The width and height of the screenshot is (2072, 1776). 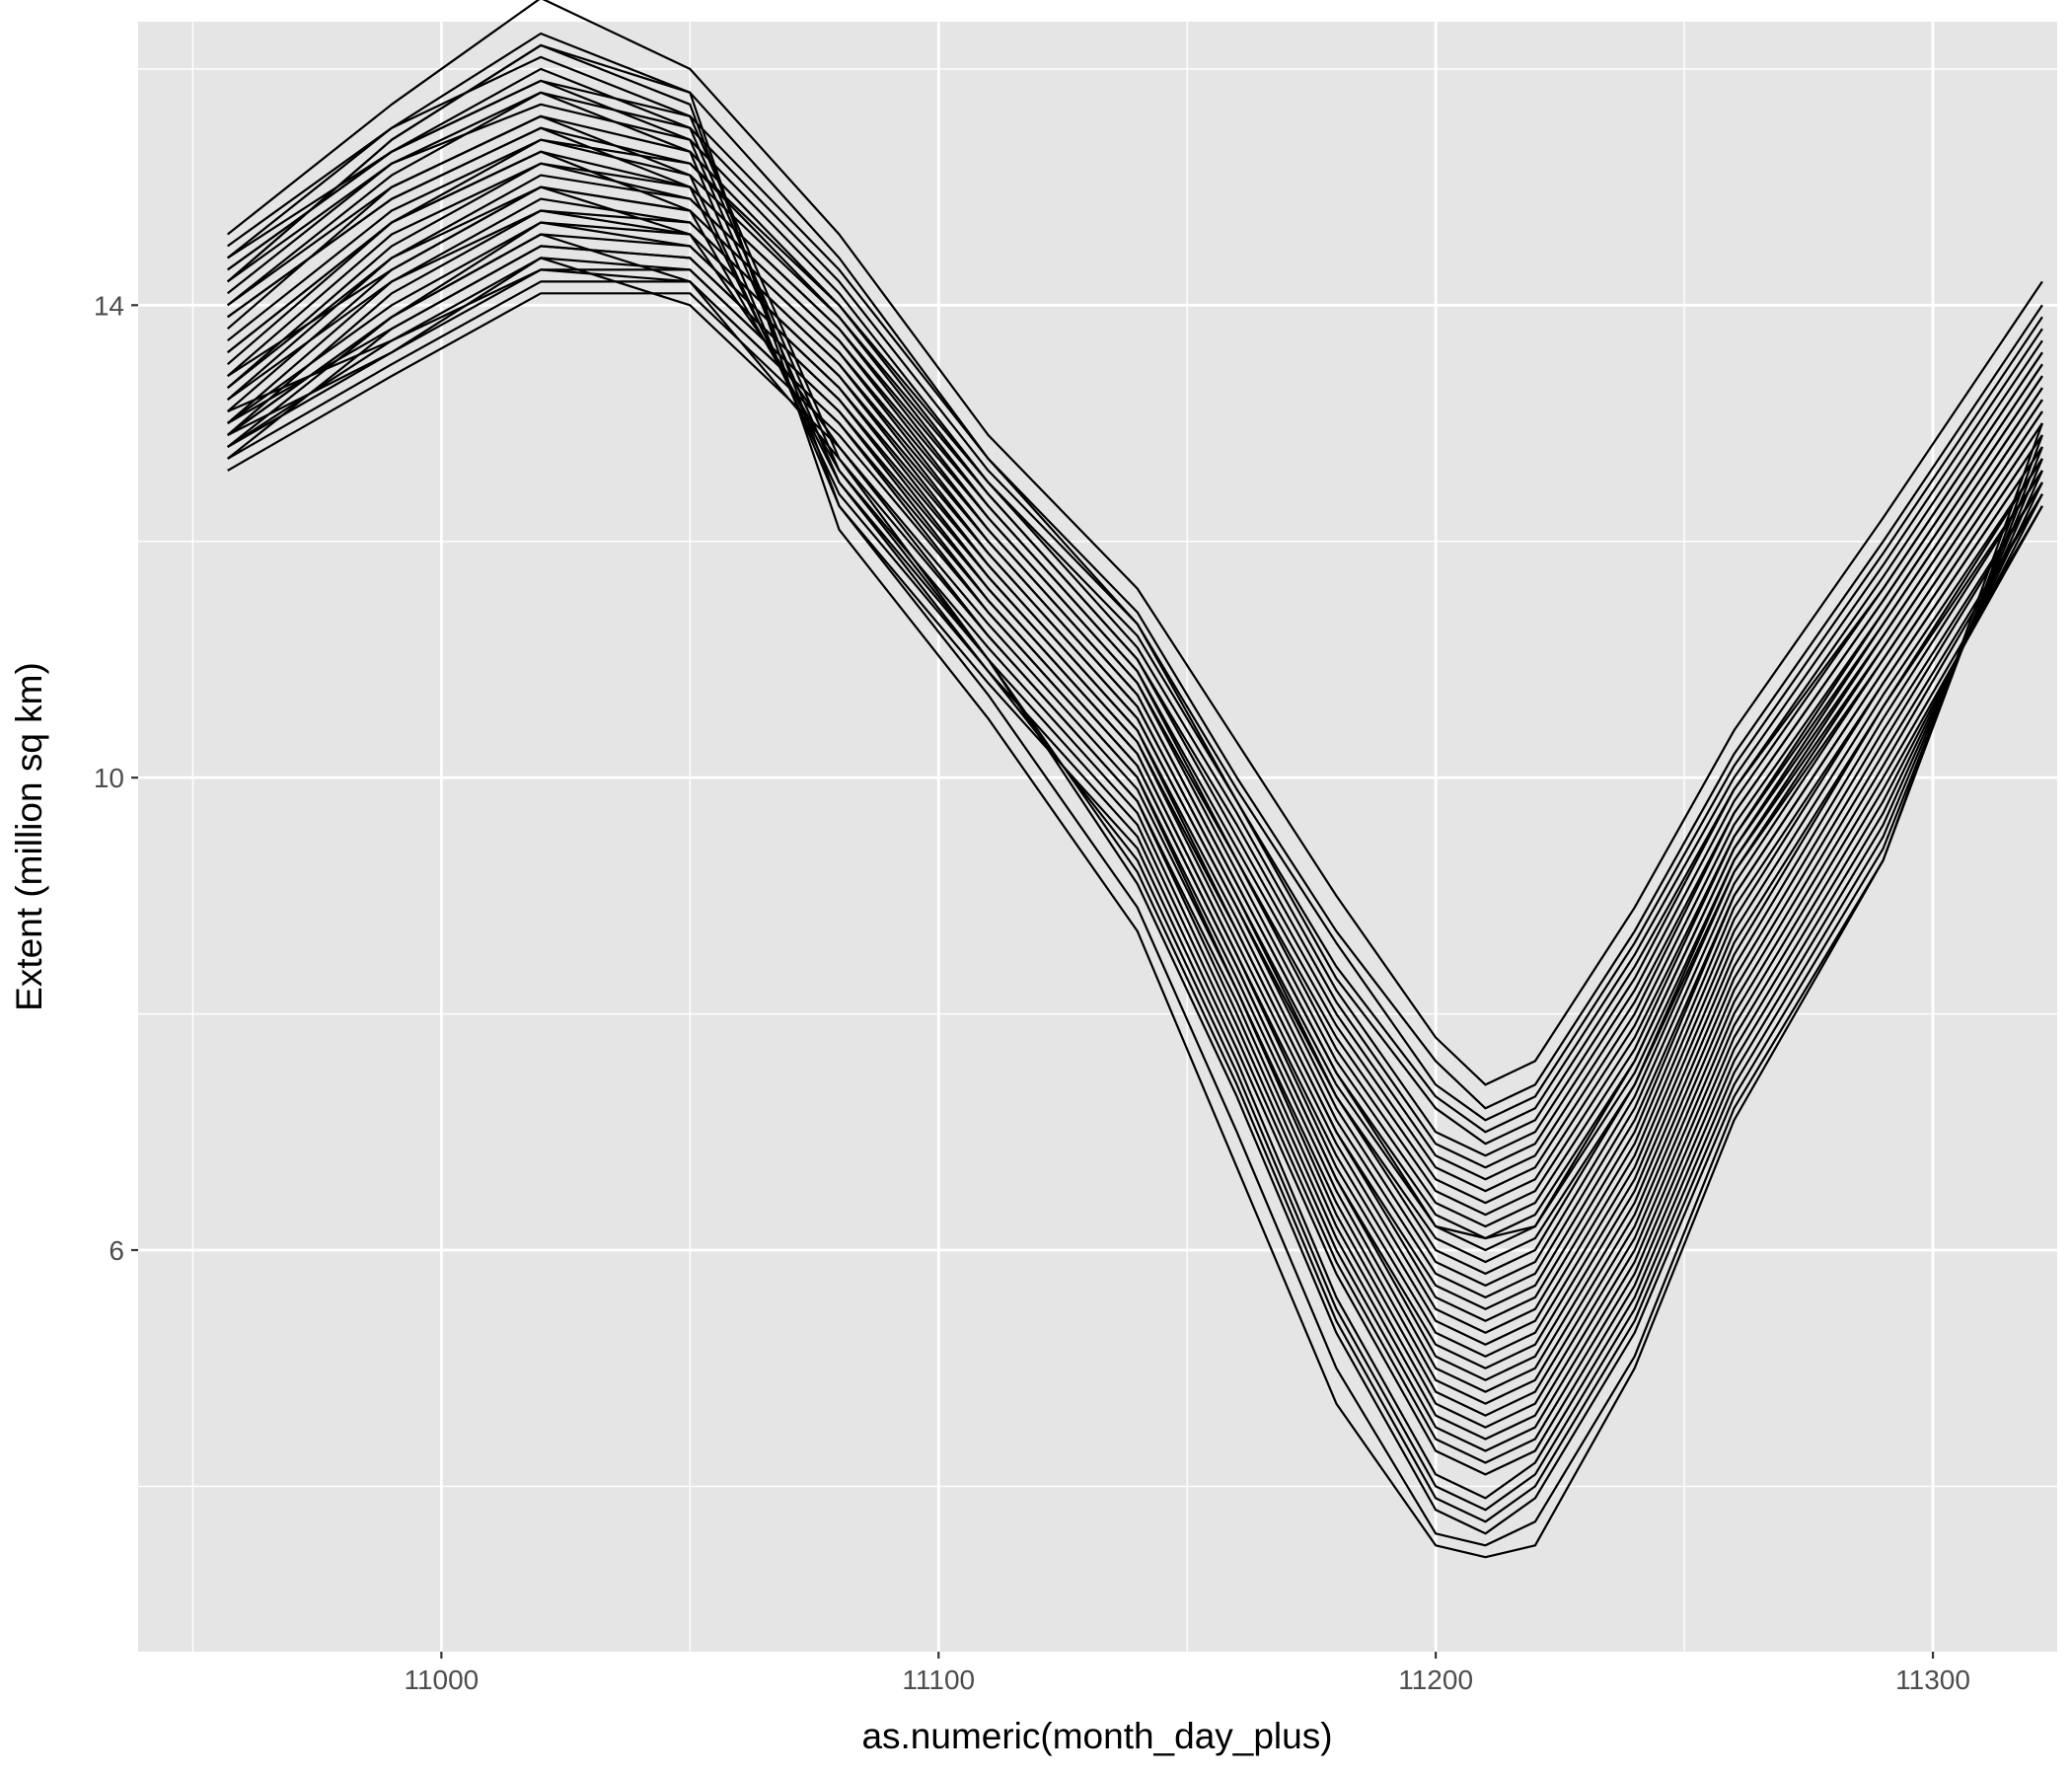 I want to click on y-axis-title: Extent (million sq km), so click(x=29, y=837).